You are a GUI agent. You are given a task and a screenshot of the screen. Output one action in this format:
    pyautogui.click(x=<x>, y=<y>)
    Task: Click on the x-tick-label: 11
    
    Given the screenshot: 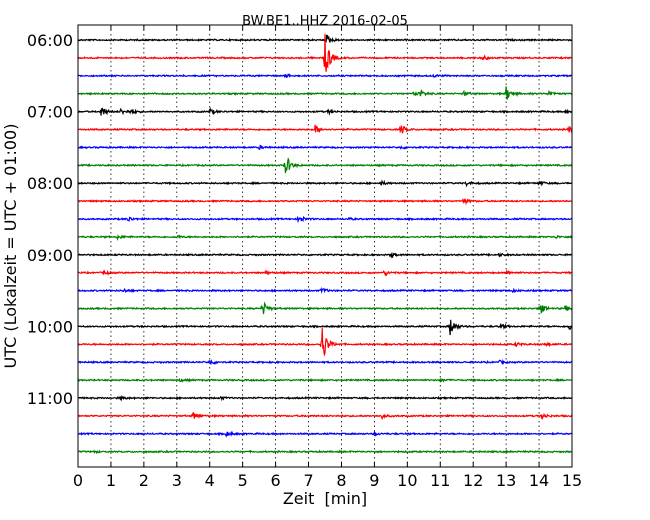 What is the action you would take?
    pyautogui.click(x=440, y=480)
    